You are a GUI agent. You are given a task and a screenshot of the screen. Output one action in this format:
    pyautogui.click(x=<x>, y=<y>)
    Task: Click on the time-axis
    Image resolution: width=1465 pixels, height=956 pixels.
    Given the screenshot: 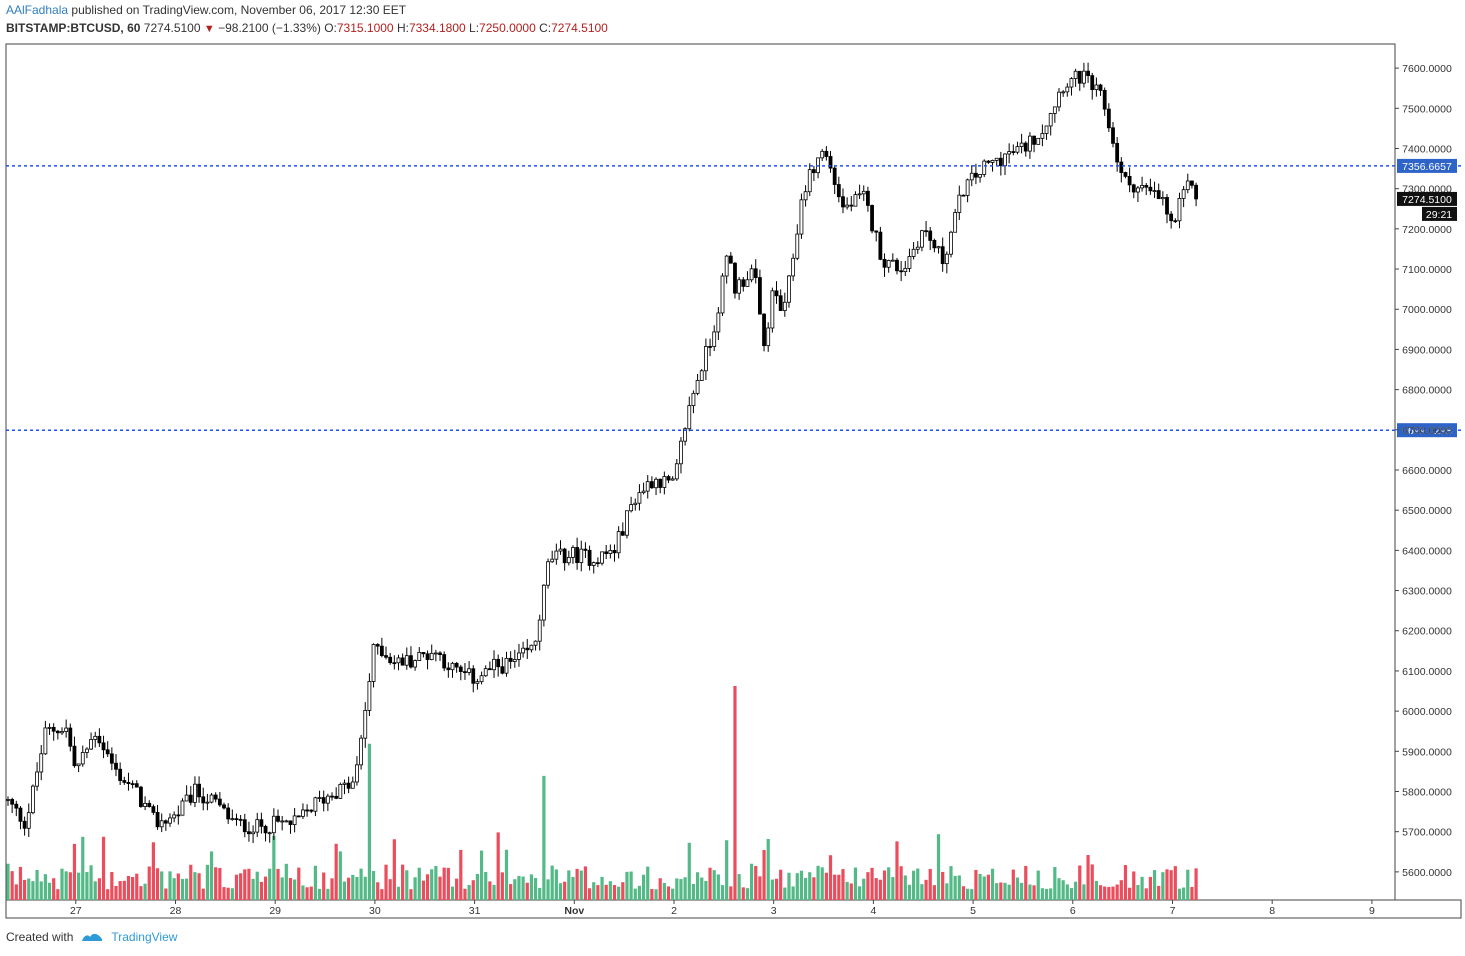 What is the action you would take?
    pyautogui.click(x=733, y=909)
    